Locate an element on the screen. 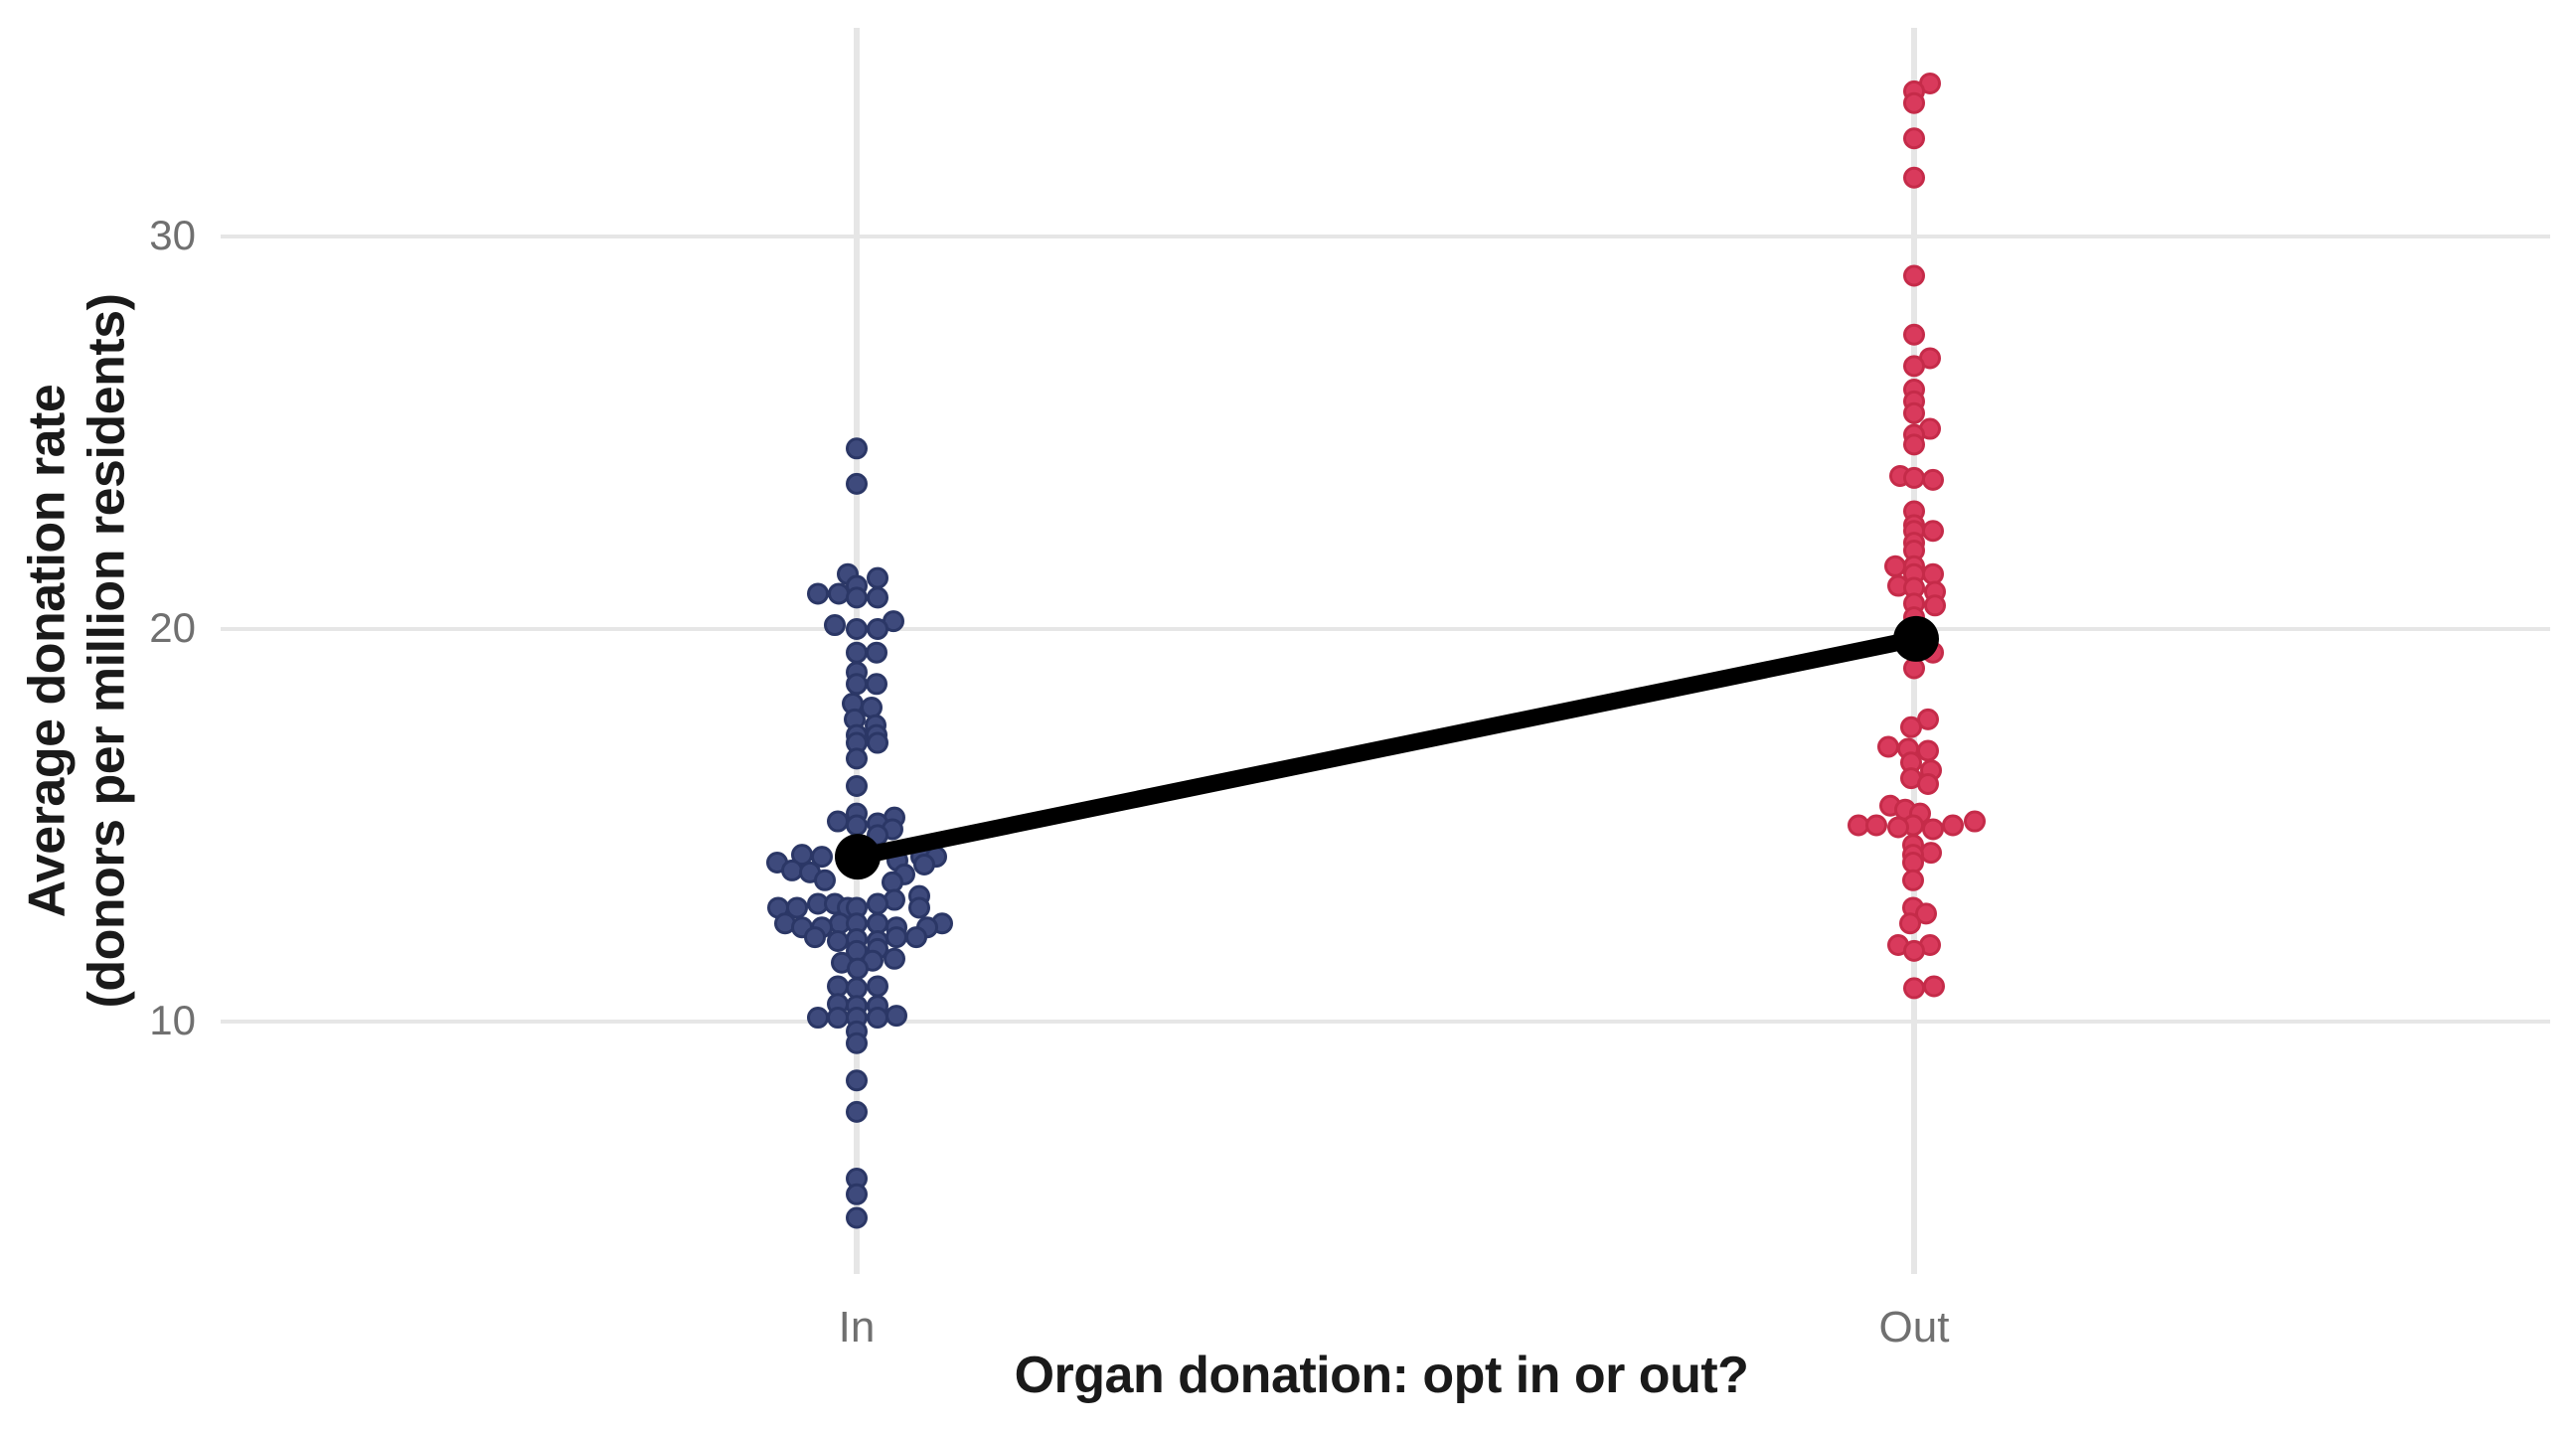 The width and height of the screenshot is (2576, 1431). y-tick-label-20: 20 is located at coordinates (172, 628).